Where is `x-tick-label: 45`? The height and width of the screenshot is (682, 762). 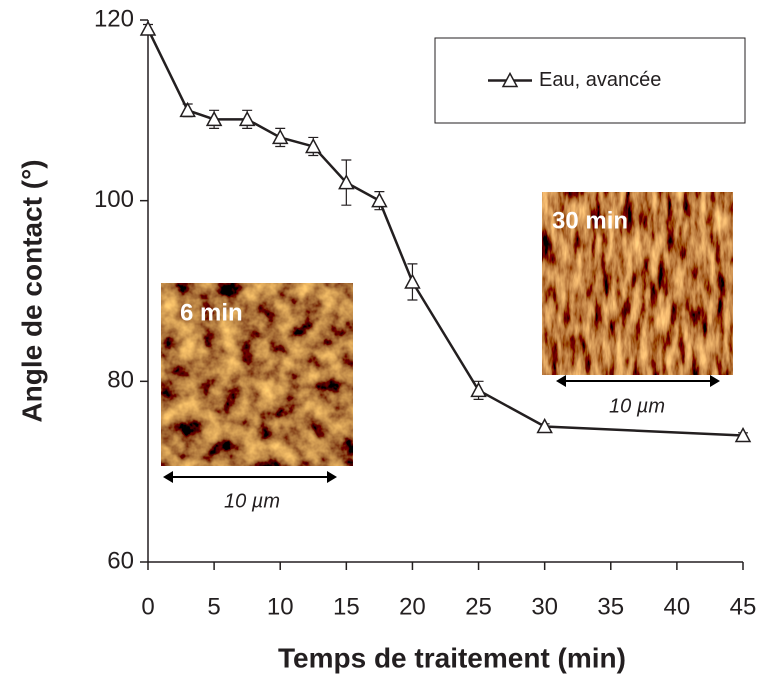
x-tick-label: 45 is located at coordinates (743, 606).